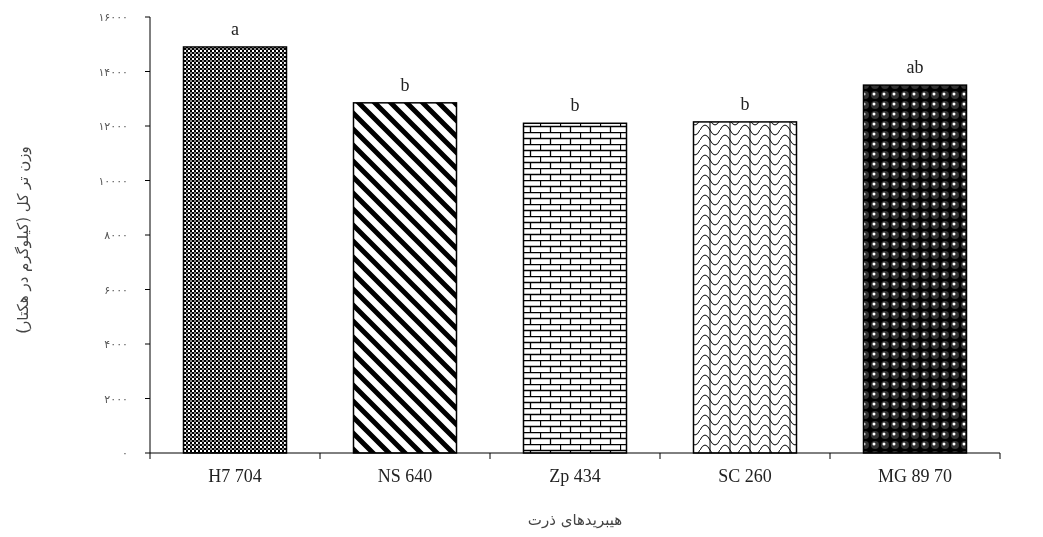 The image size is (1043, 537). Describe the element at coordinates (405, 476) in the screenshot. I see `x-tick-label: NS 640` at that location.